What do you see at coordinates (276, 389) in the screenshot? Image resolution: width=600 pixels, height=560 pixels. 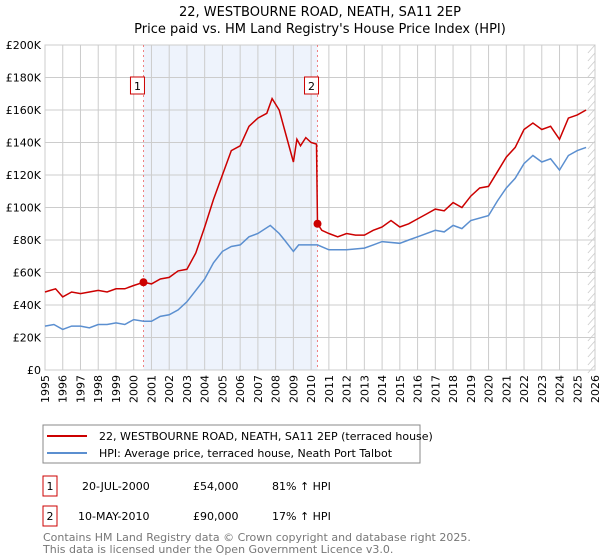 I see `x-tick-label: 2008` at bounding box center [276, 389].